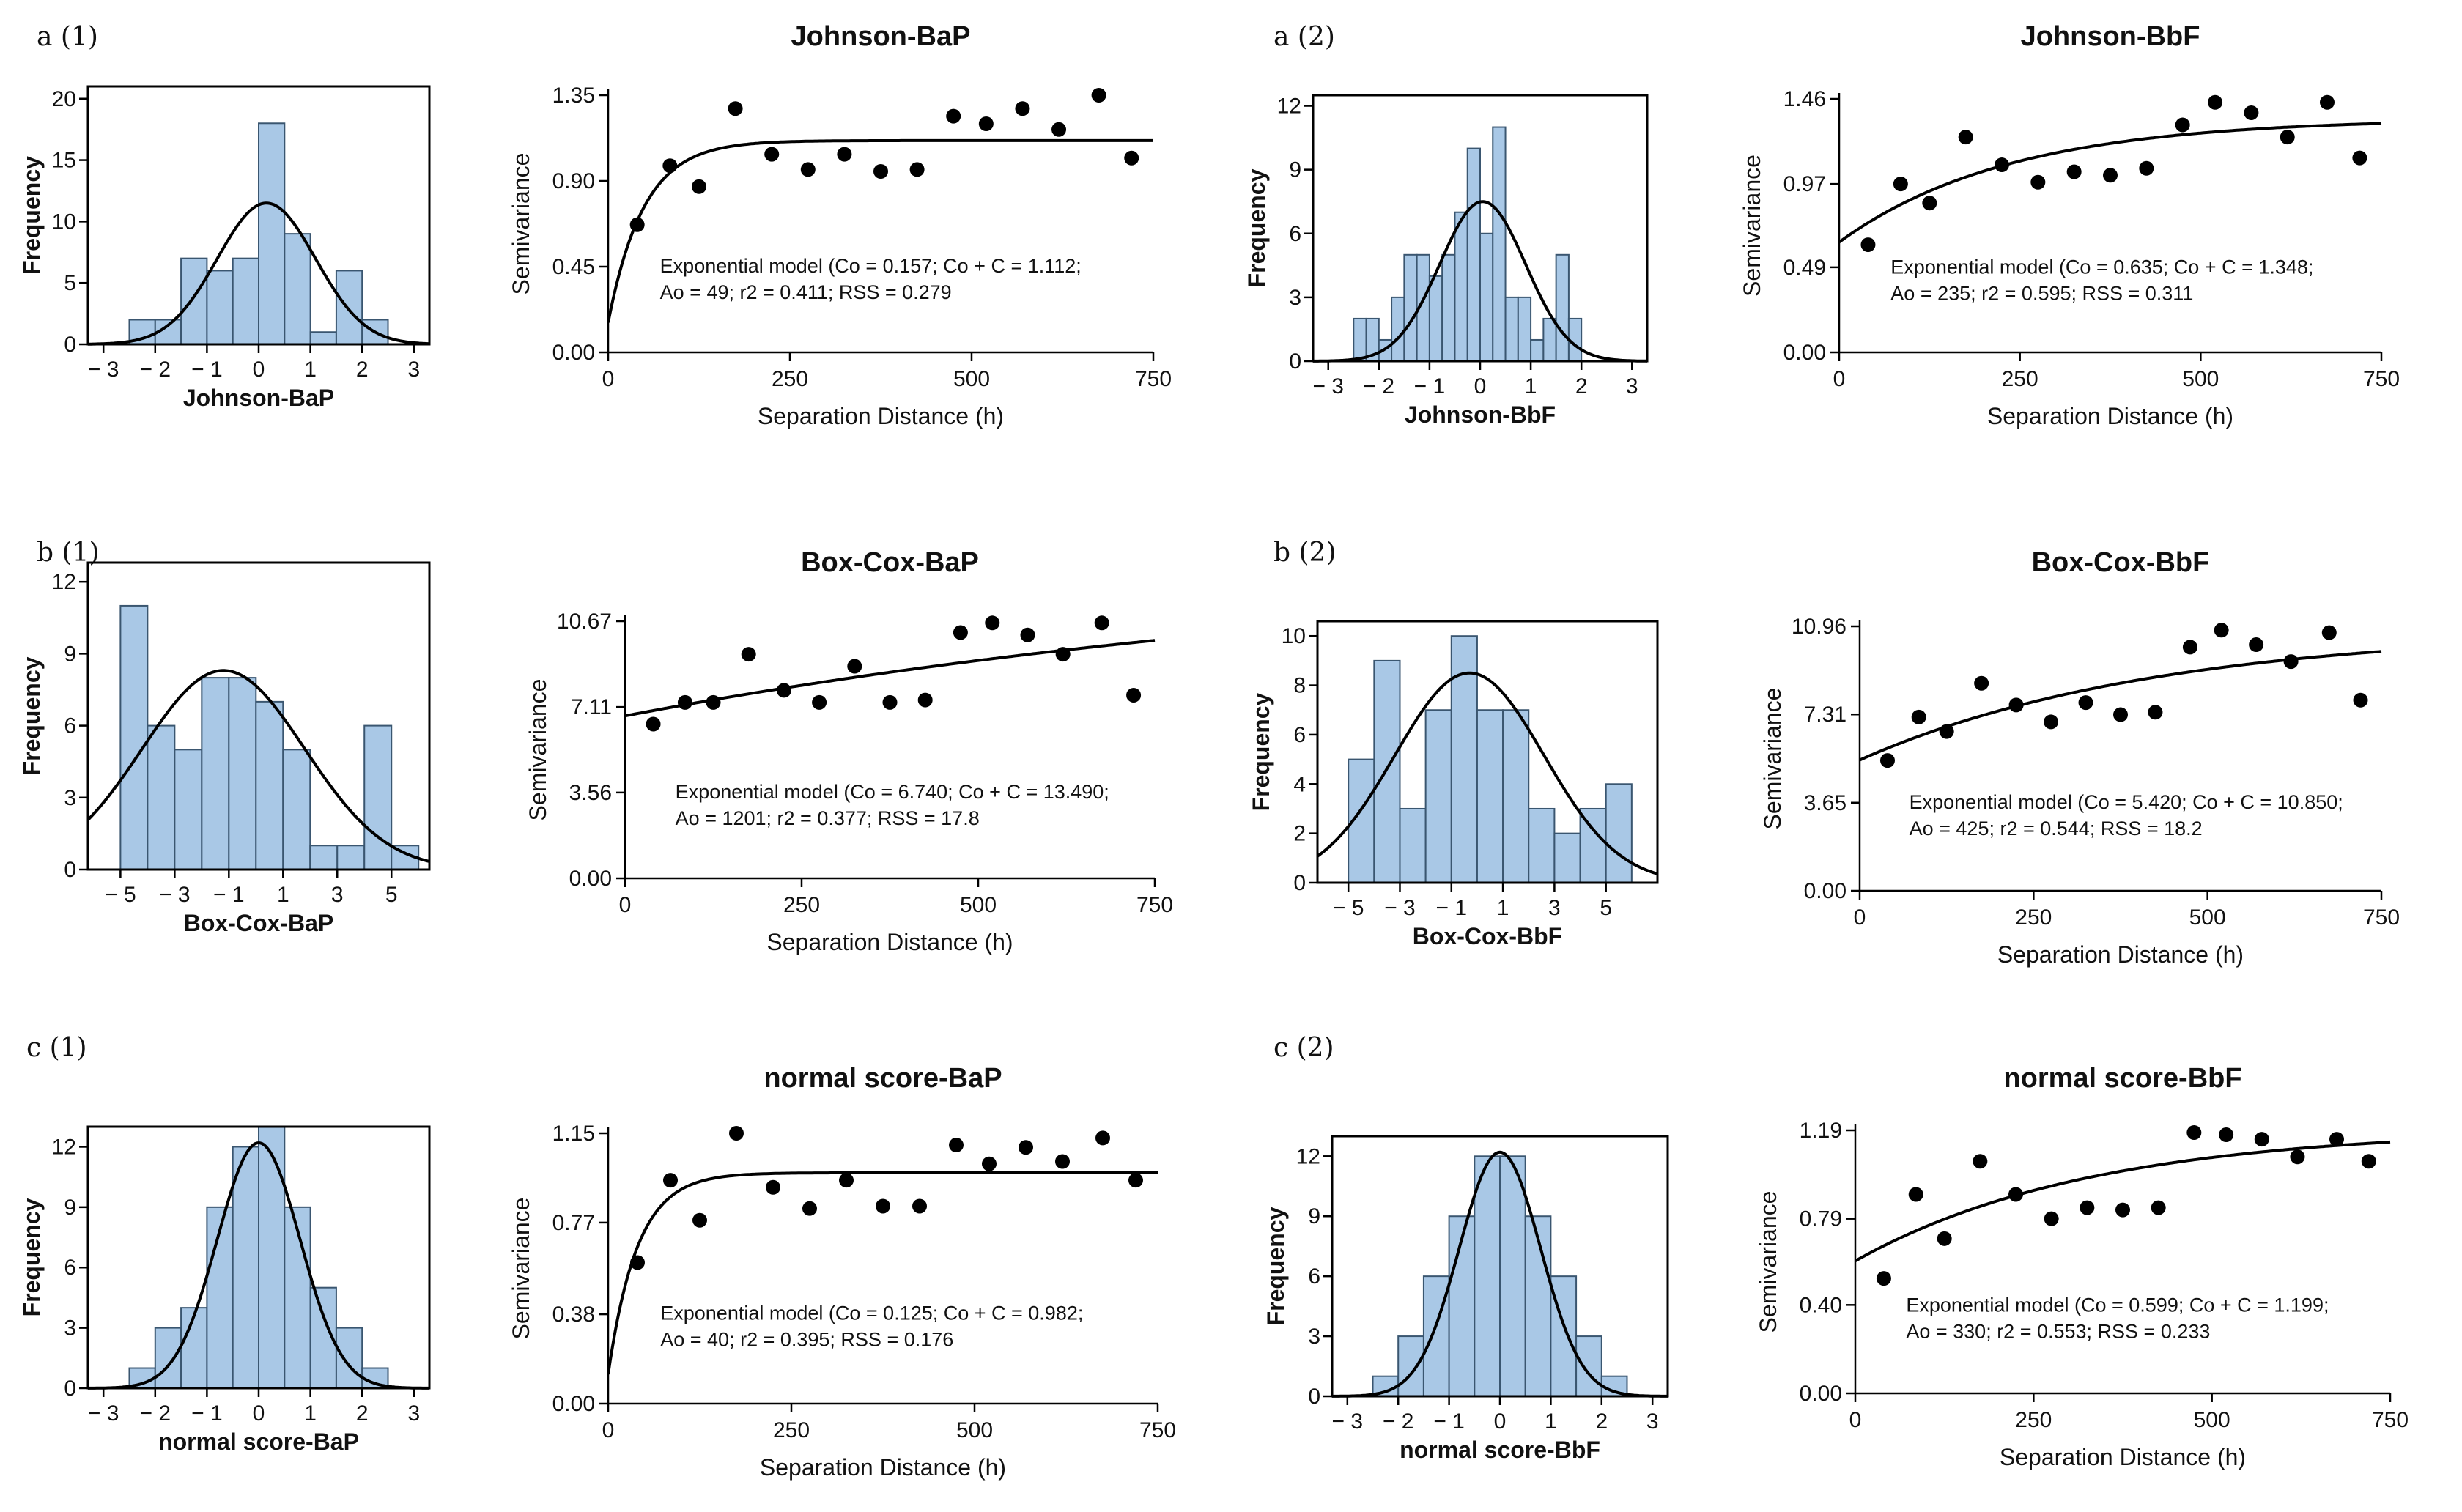 Image resolution: width=2462 pixels, height=1512 pixels. I want to click on chart-title: Box-Cox-BaP, so click(890, 562).